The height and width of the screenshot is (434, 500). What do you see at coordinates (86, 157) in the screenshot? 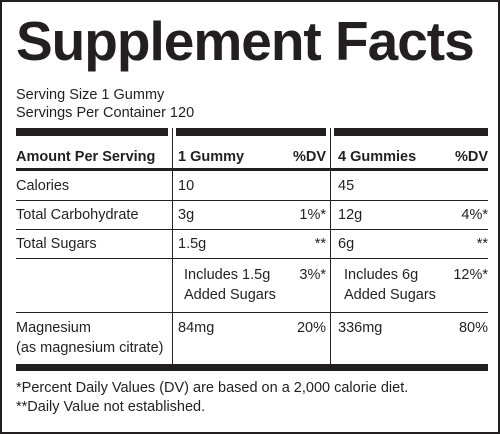
I see `amount-per-serving-header: Amount Per Serving` at bounding box center [86, 157].